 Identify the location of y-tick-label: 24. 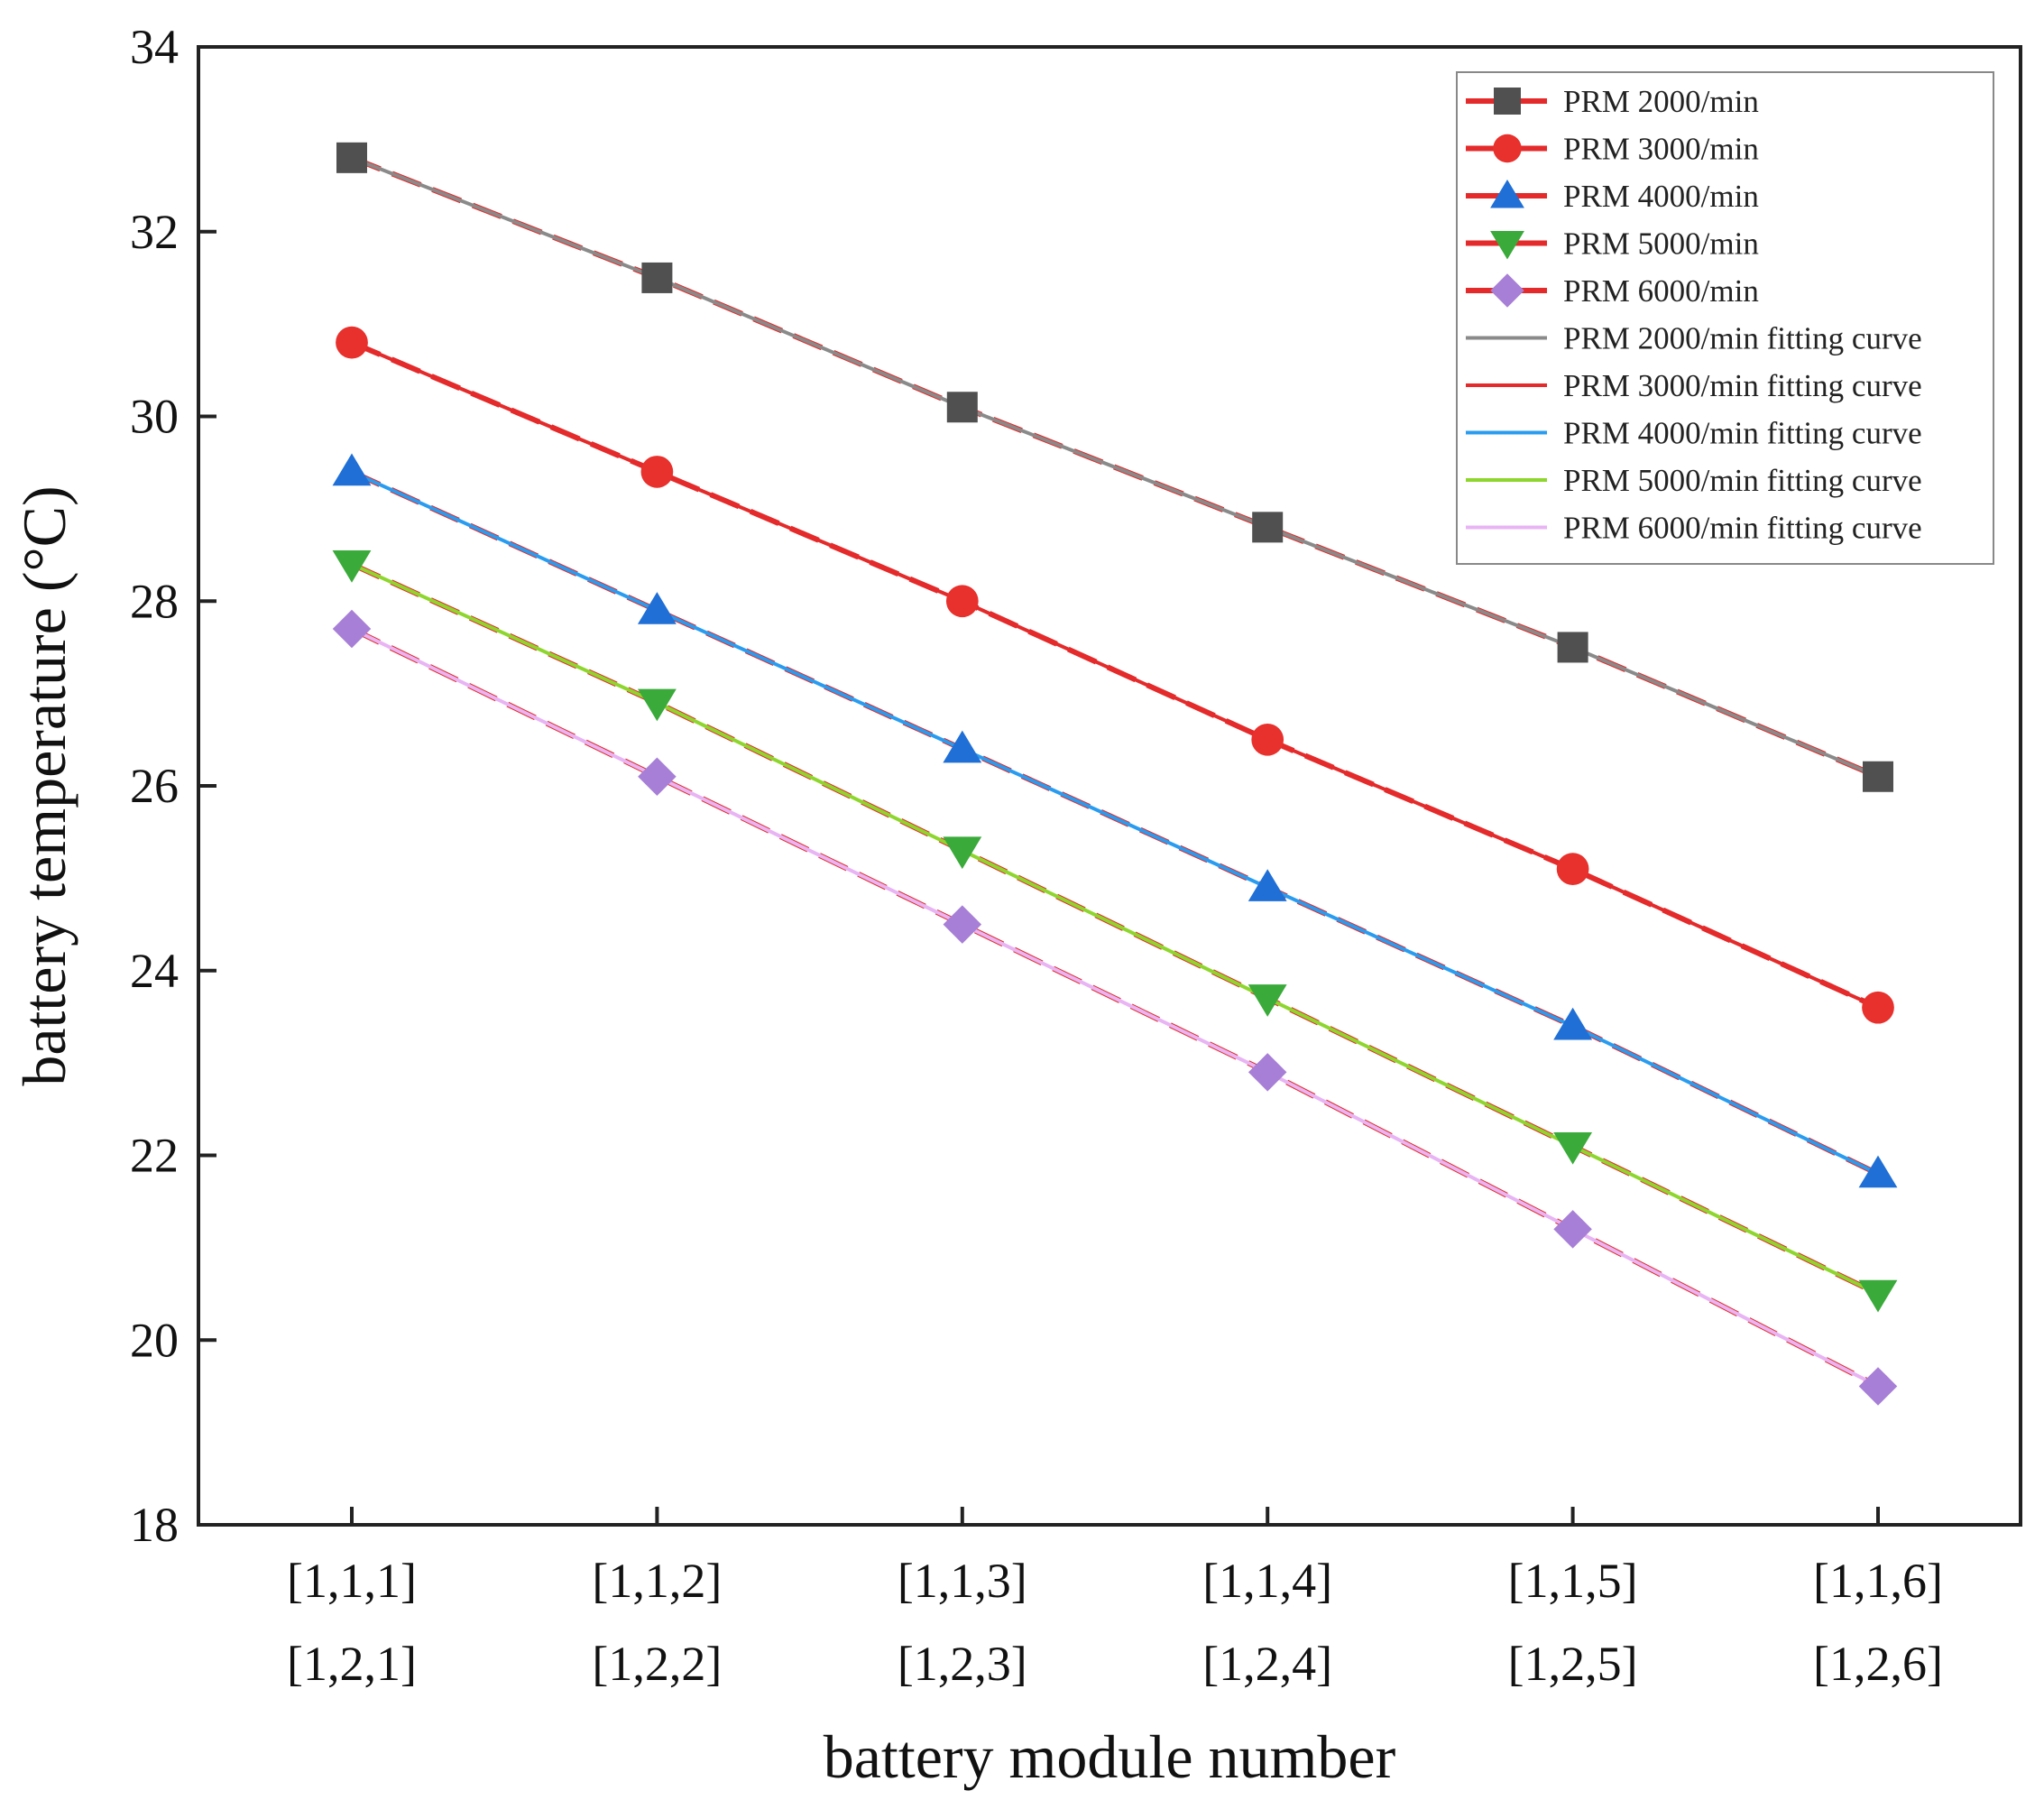
(155, 971).